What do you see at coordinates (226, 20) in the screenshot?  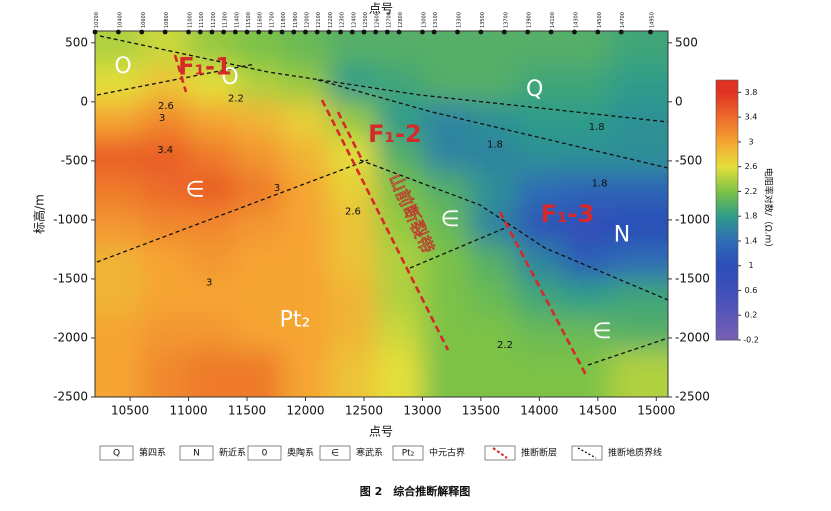 I see `station-label: 11300` at bounding box center [226, 20].